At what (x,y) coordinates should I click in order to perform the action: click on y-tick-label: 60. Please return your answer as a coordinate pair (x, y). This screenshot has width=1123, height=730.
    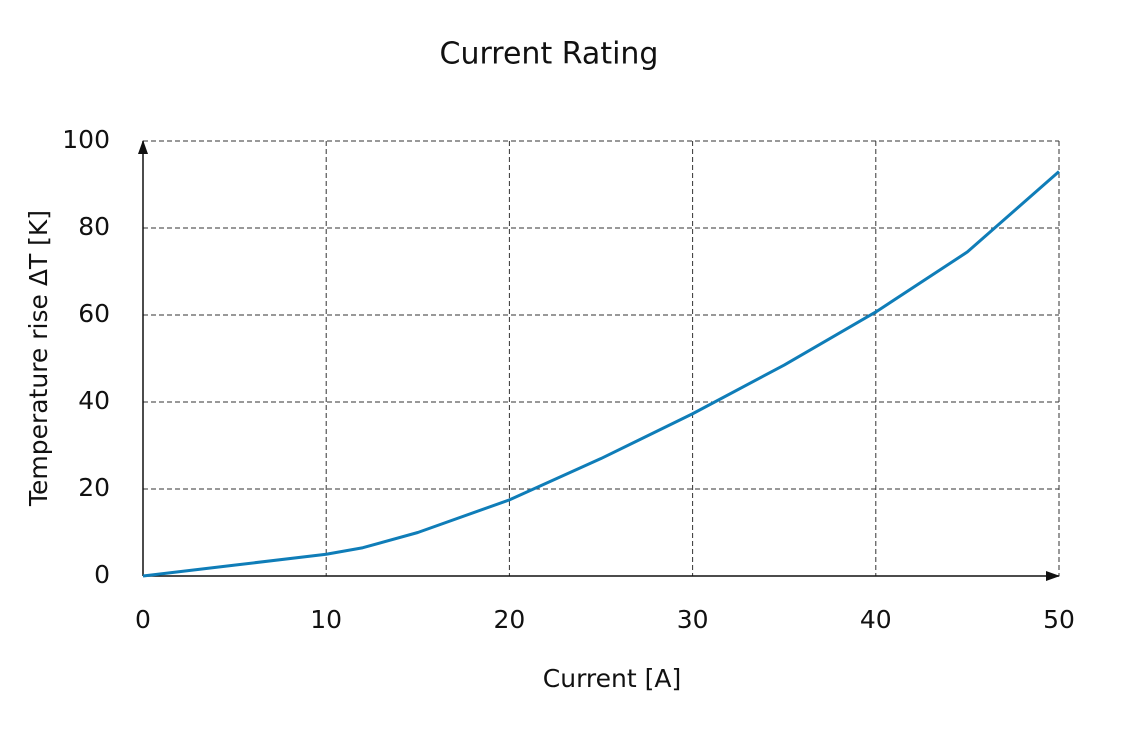
    Looking at the image, I should click on (94, 313).